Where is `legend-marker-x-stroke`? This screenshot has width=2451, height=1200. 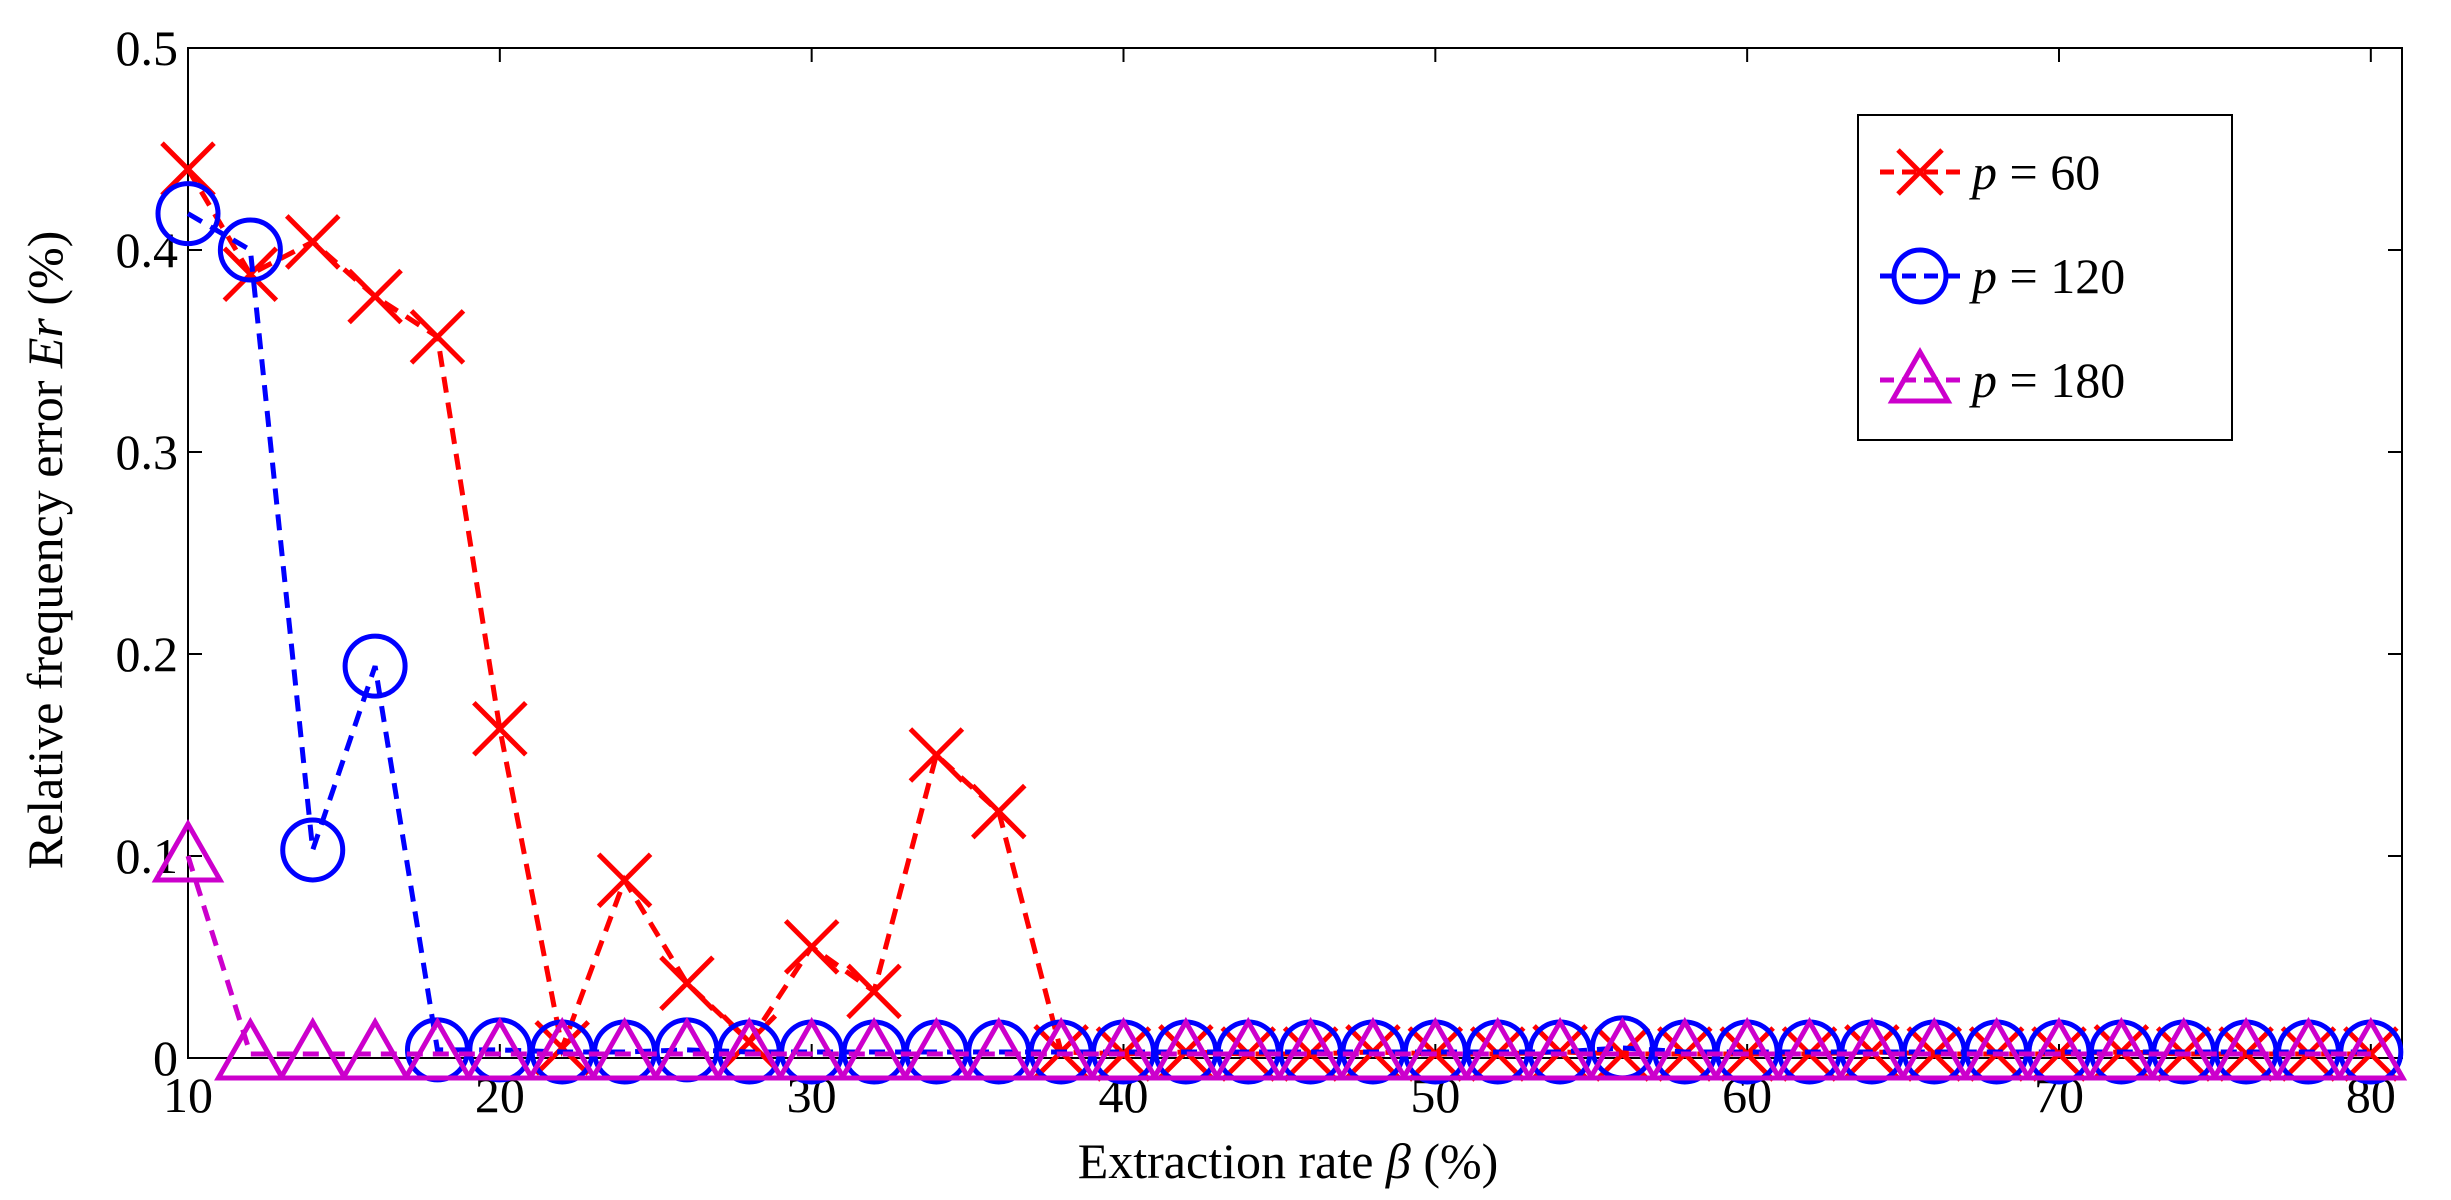
legend-marker-x-stroke is located at coordinates (1920, 172).